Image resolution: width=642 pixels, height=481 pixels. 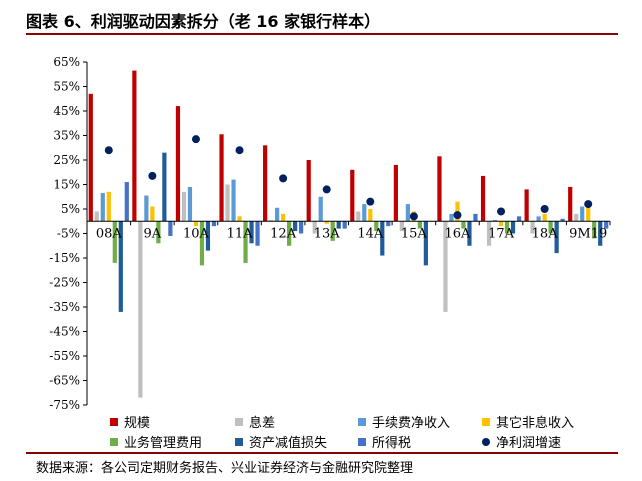 What do you see at coordinates (233, 200) in the screenshot?
I see `bar-s2-c3` at bounding box center [233, 200].